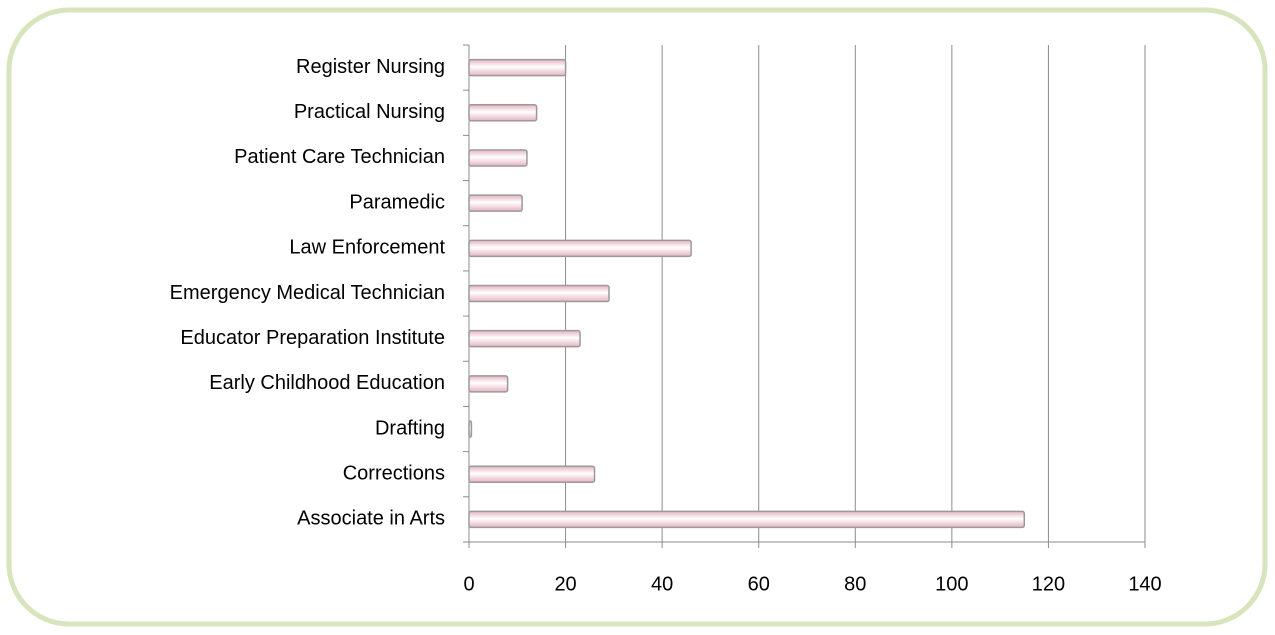 This screenshot has width=1275, height=635. I want to click on x-tick-label: 0, so click(468, 584).